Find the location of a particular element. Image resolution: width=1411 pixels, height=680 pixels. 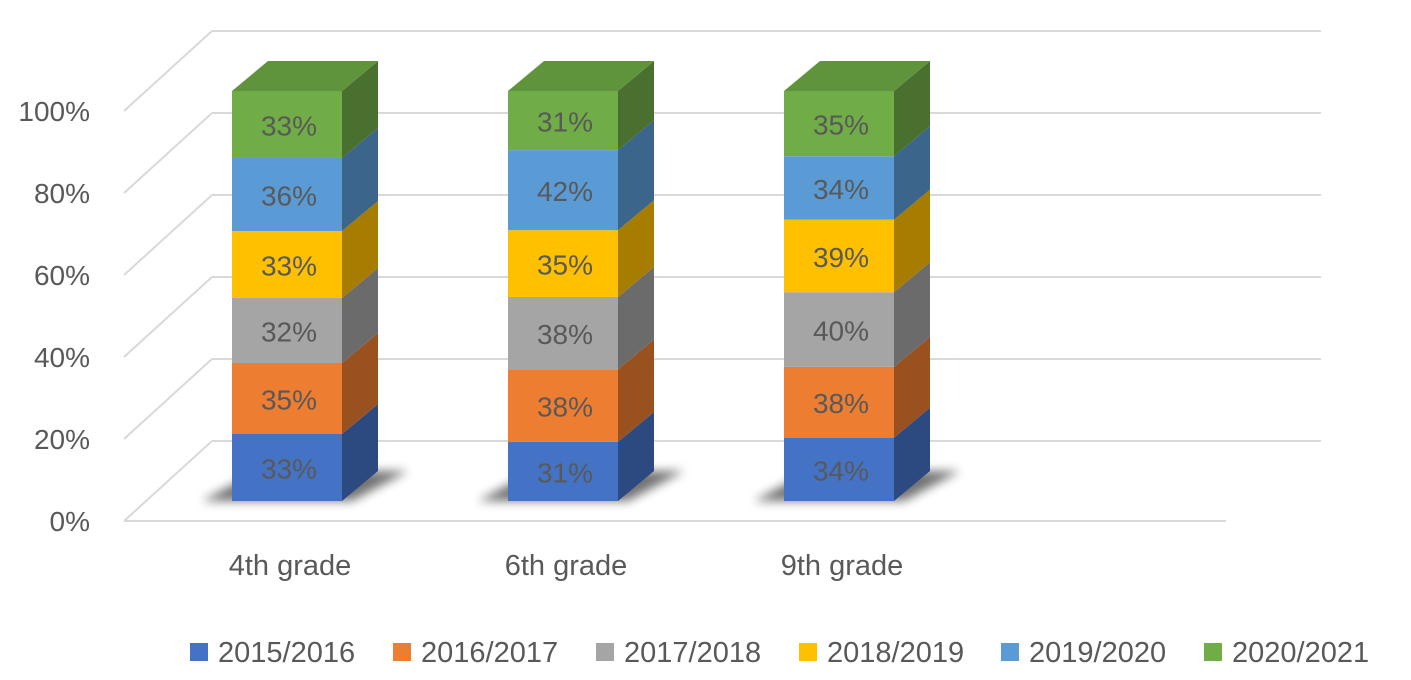

y-axis: 0% 20% 40% 60% 80% 100% is located at coordinates (54, 316).